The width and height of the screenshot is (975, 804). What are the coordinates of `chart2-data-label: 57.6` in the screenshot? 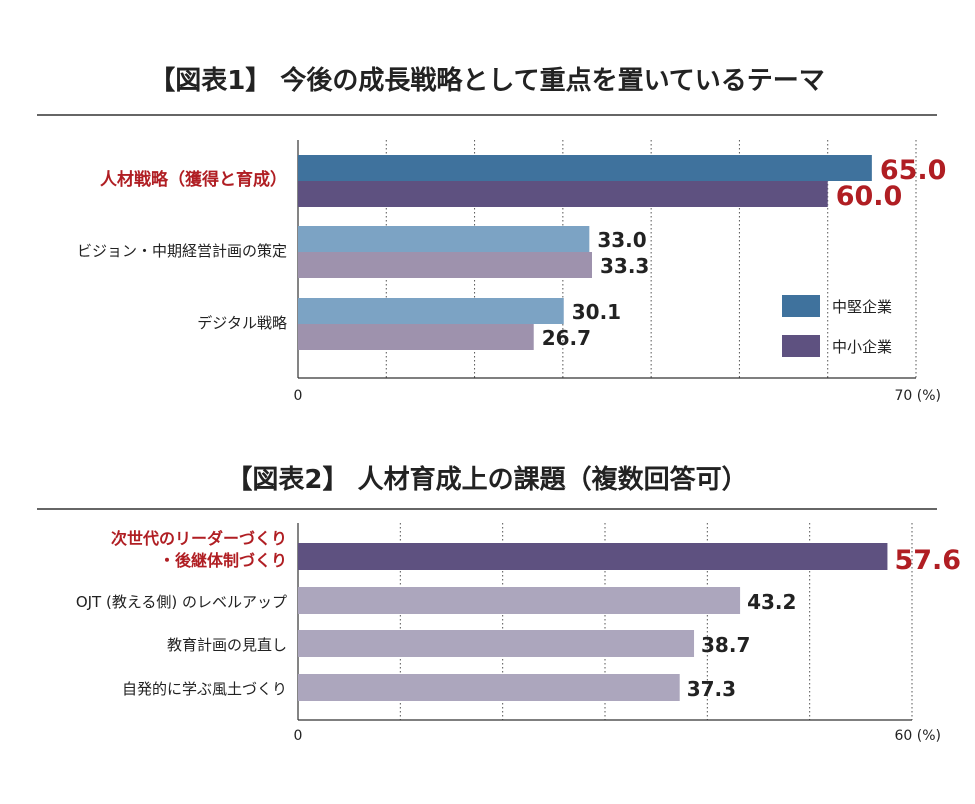 It's located at (927, 560).